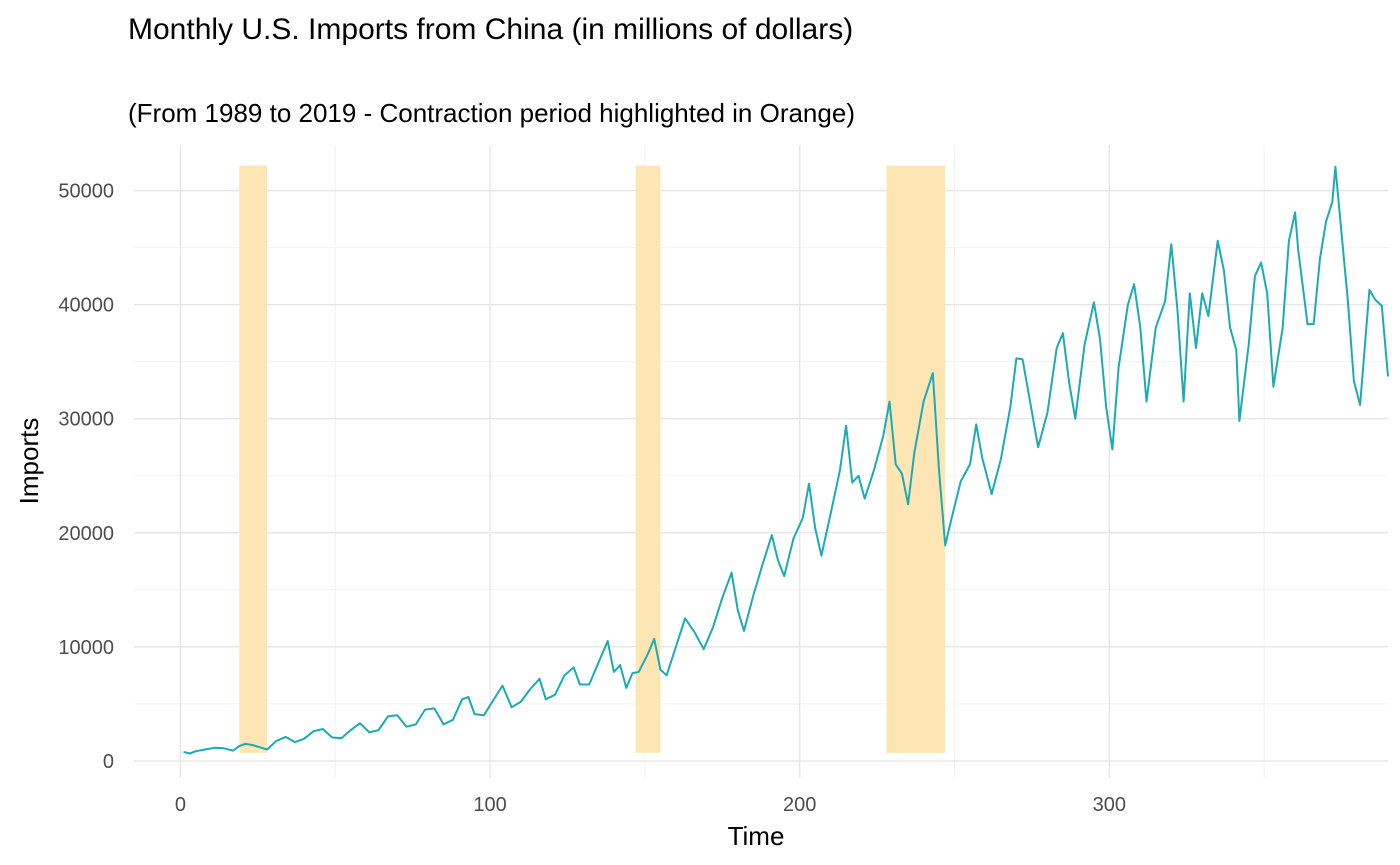 This screenshot has height=865, width=1400. Describe the element at coordinates (108, 762) in the screenshot. I see `y-tick-label: 0` at that location.